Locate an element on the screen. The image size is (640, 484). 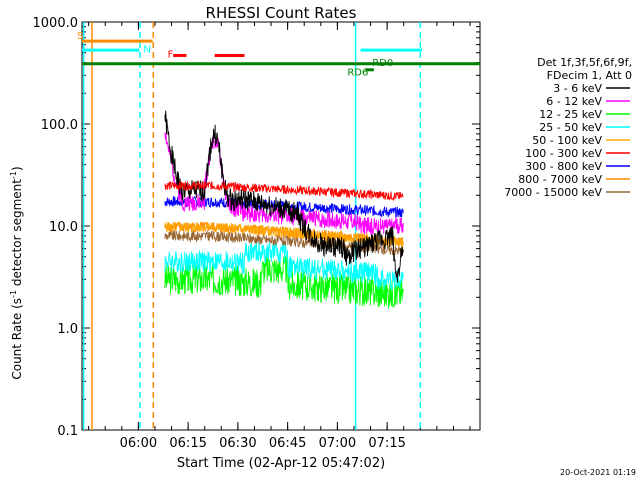
chart-title: RHESSI Count Rates is located at coordinates (281, 13).